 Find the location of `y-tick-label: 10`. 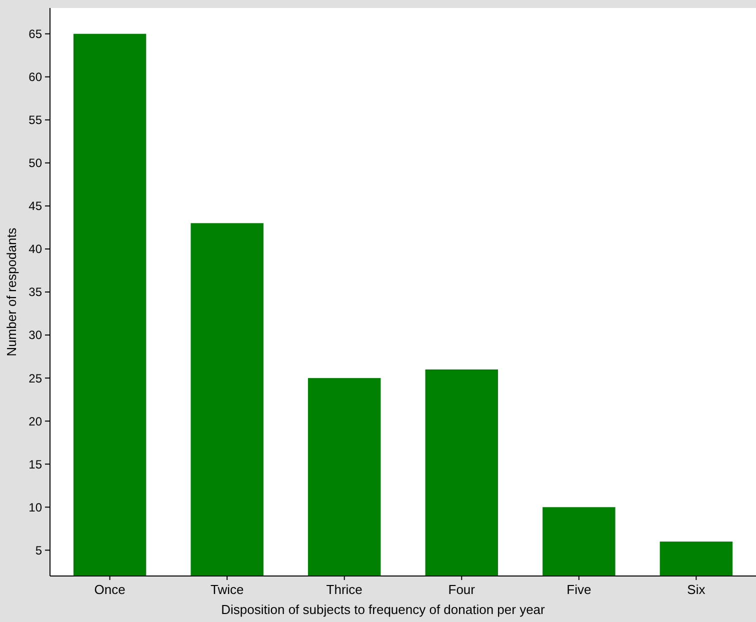

y-tick-label: 10 is located at coordinates (35, 507).